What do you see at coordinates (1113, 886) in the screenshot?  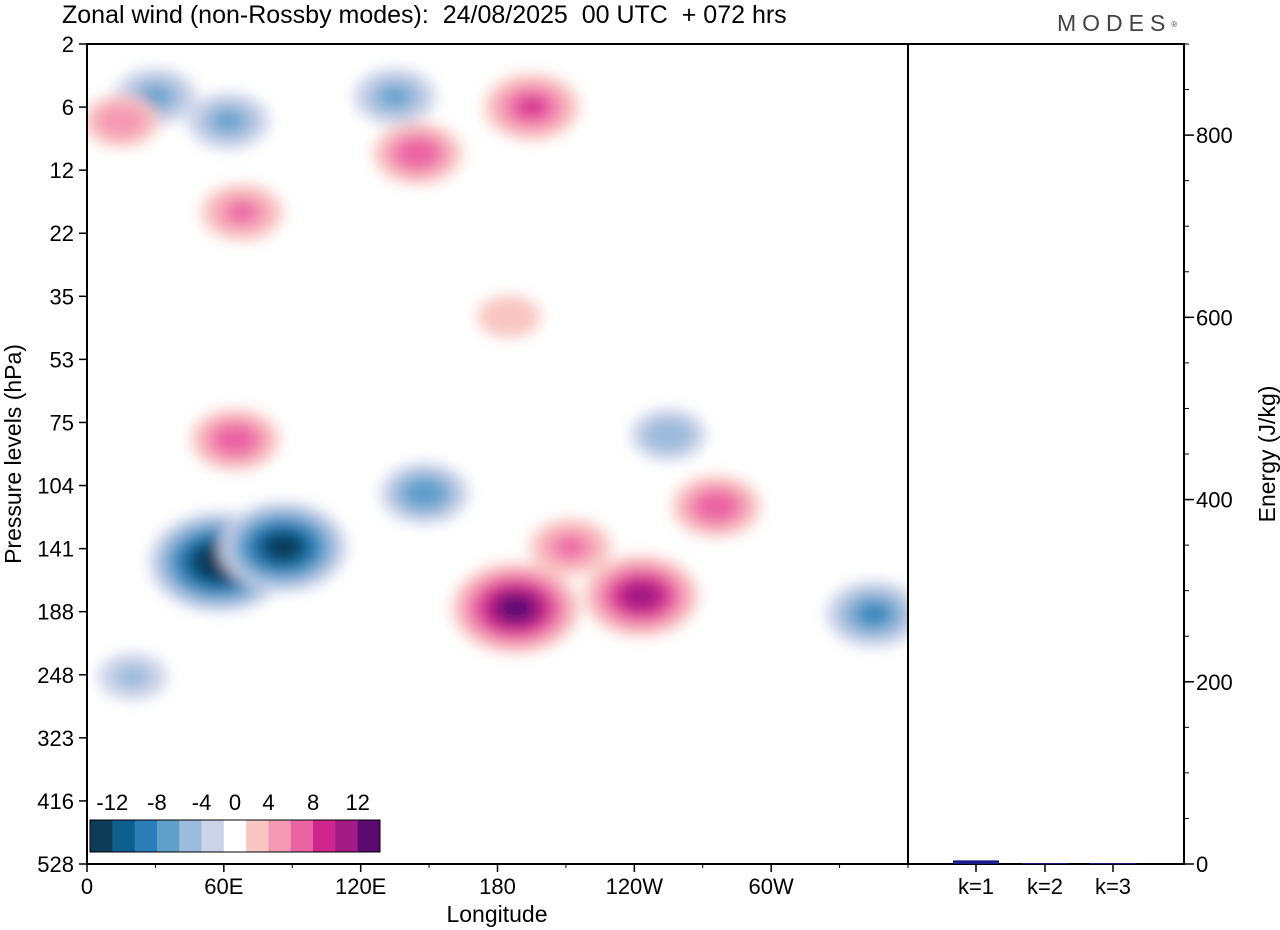 I see `energy-category-label: k=3` at bounding box center [1113, 886].